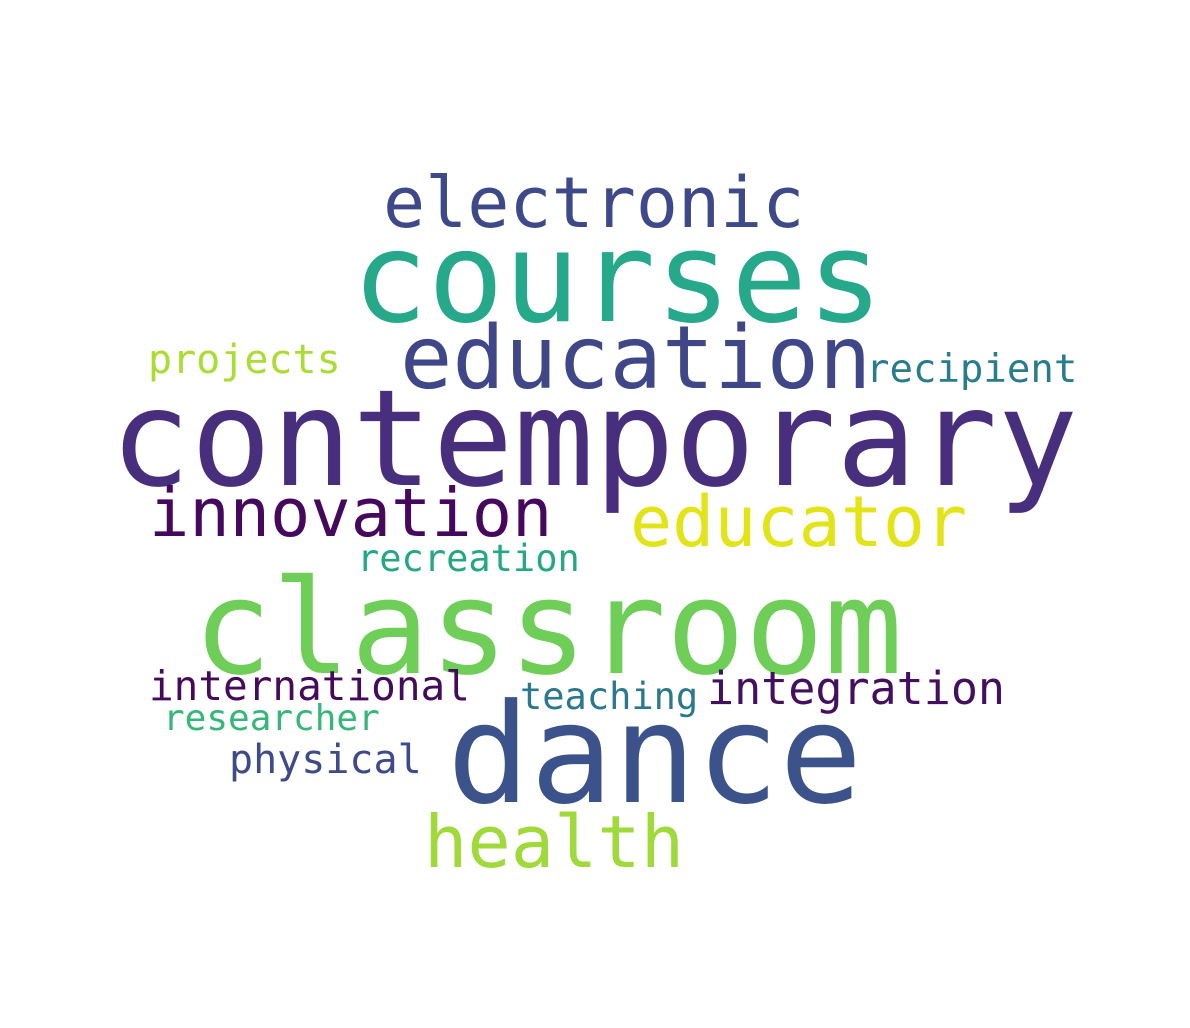  Describe the element at coordinates (594, 203) in the screenshot. I see `word-electronic: electronic` at that location.